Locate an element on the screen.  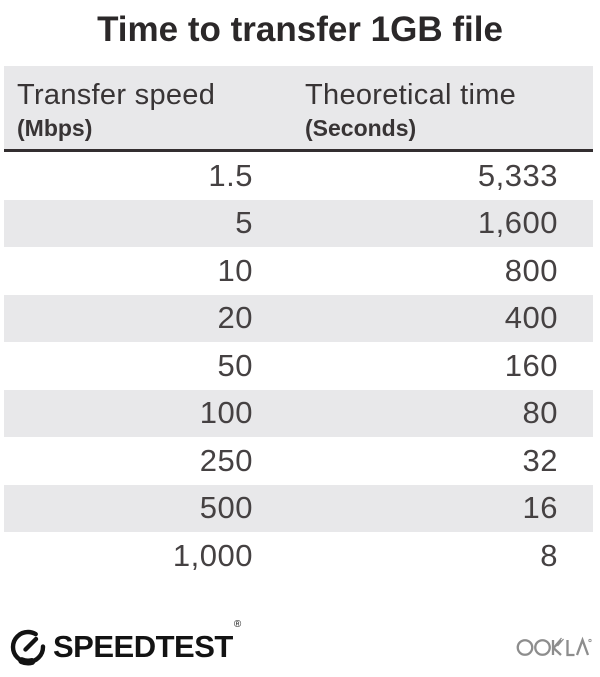
speed-value: 1,000 is located at coordinates (212, 555).